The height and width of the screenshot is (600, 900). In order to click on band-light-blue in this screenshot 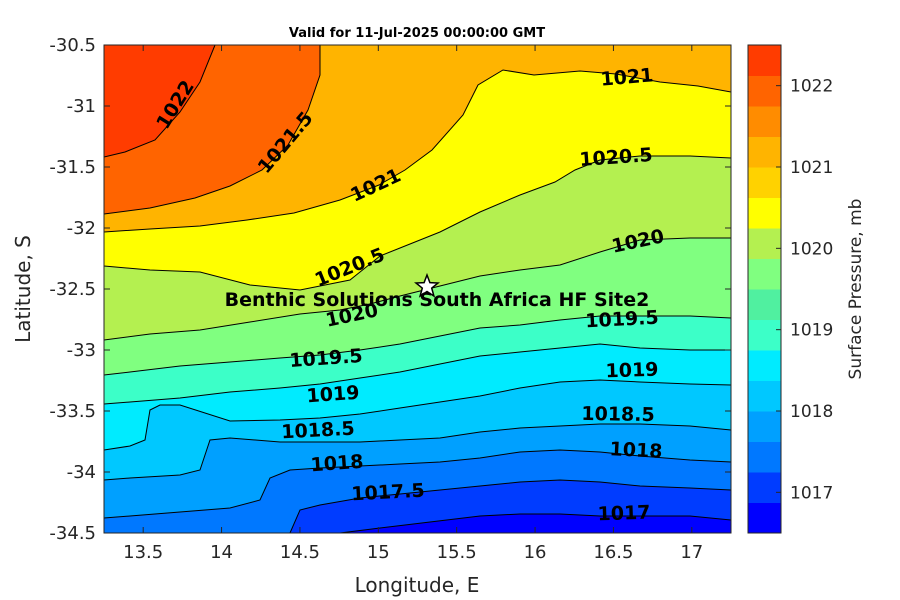, I will do `click(417, 430)`.